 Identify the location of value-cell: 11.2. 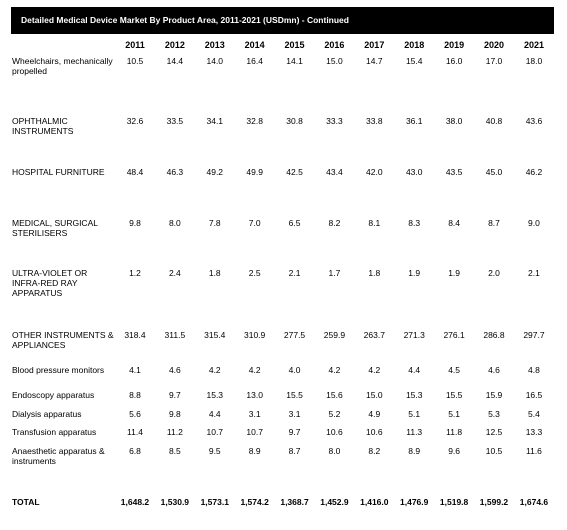
(174, 432).